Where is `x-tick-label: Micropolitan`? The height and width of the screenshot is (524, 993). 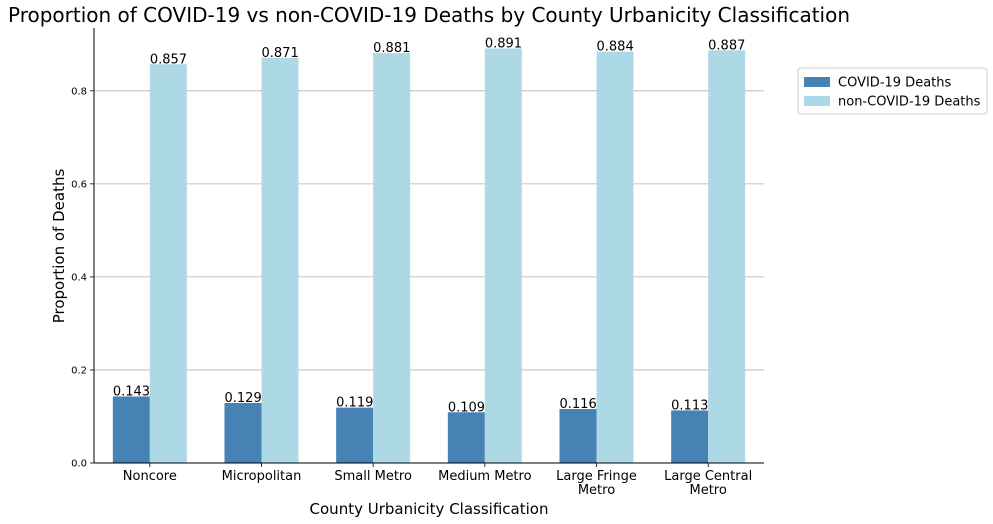 x-tick-label: Micropolitan is located at coordinates (262, 476).